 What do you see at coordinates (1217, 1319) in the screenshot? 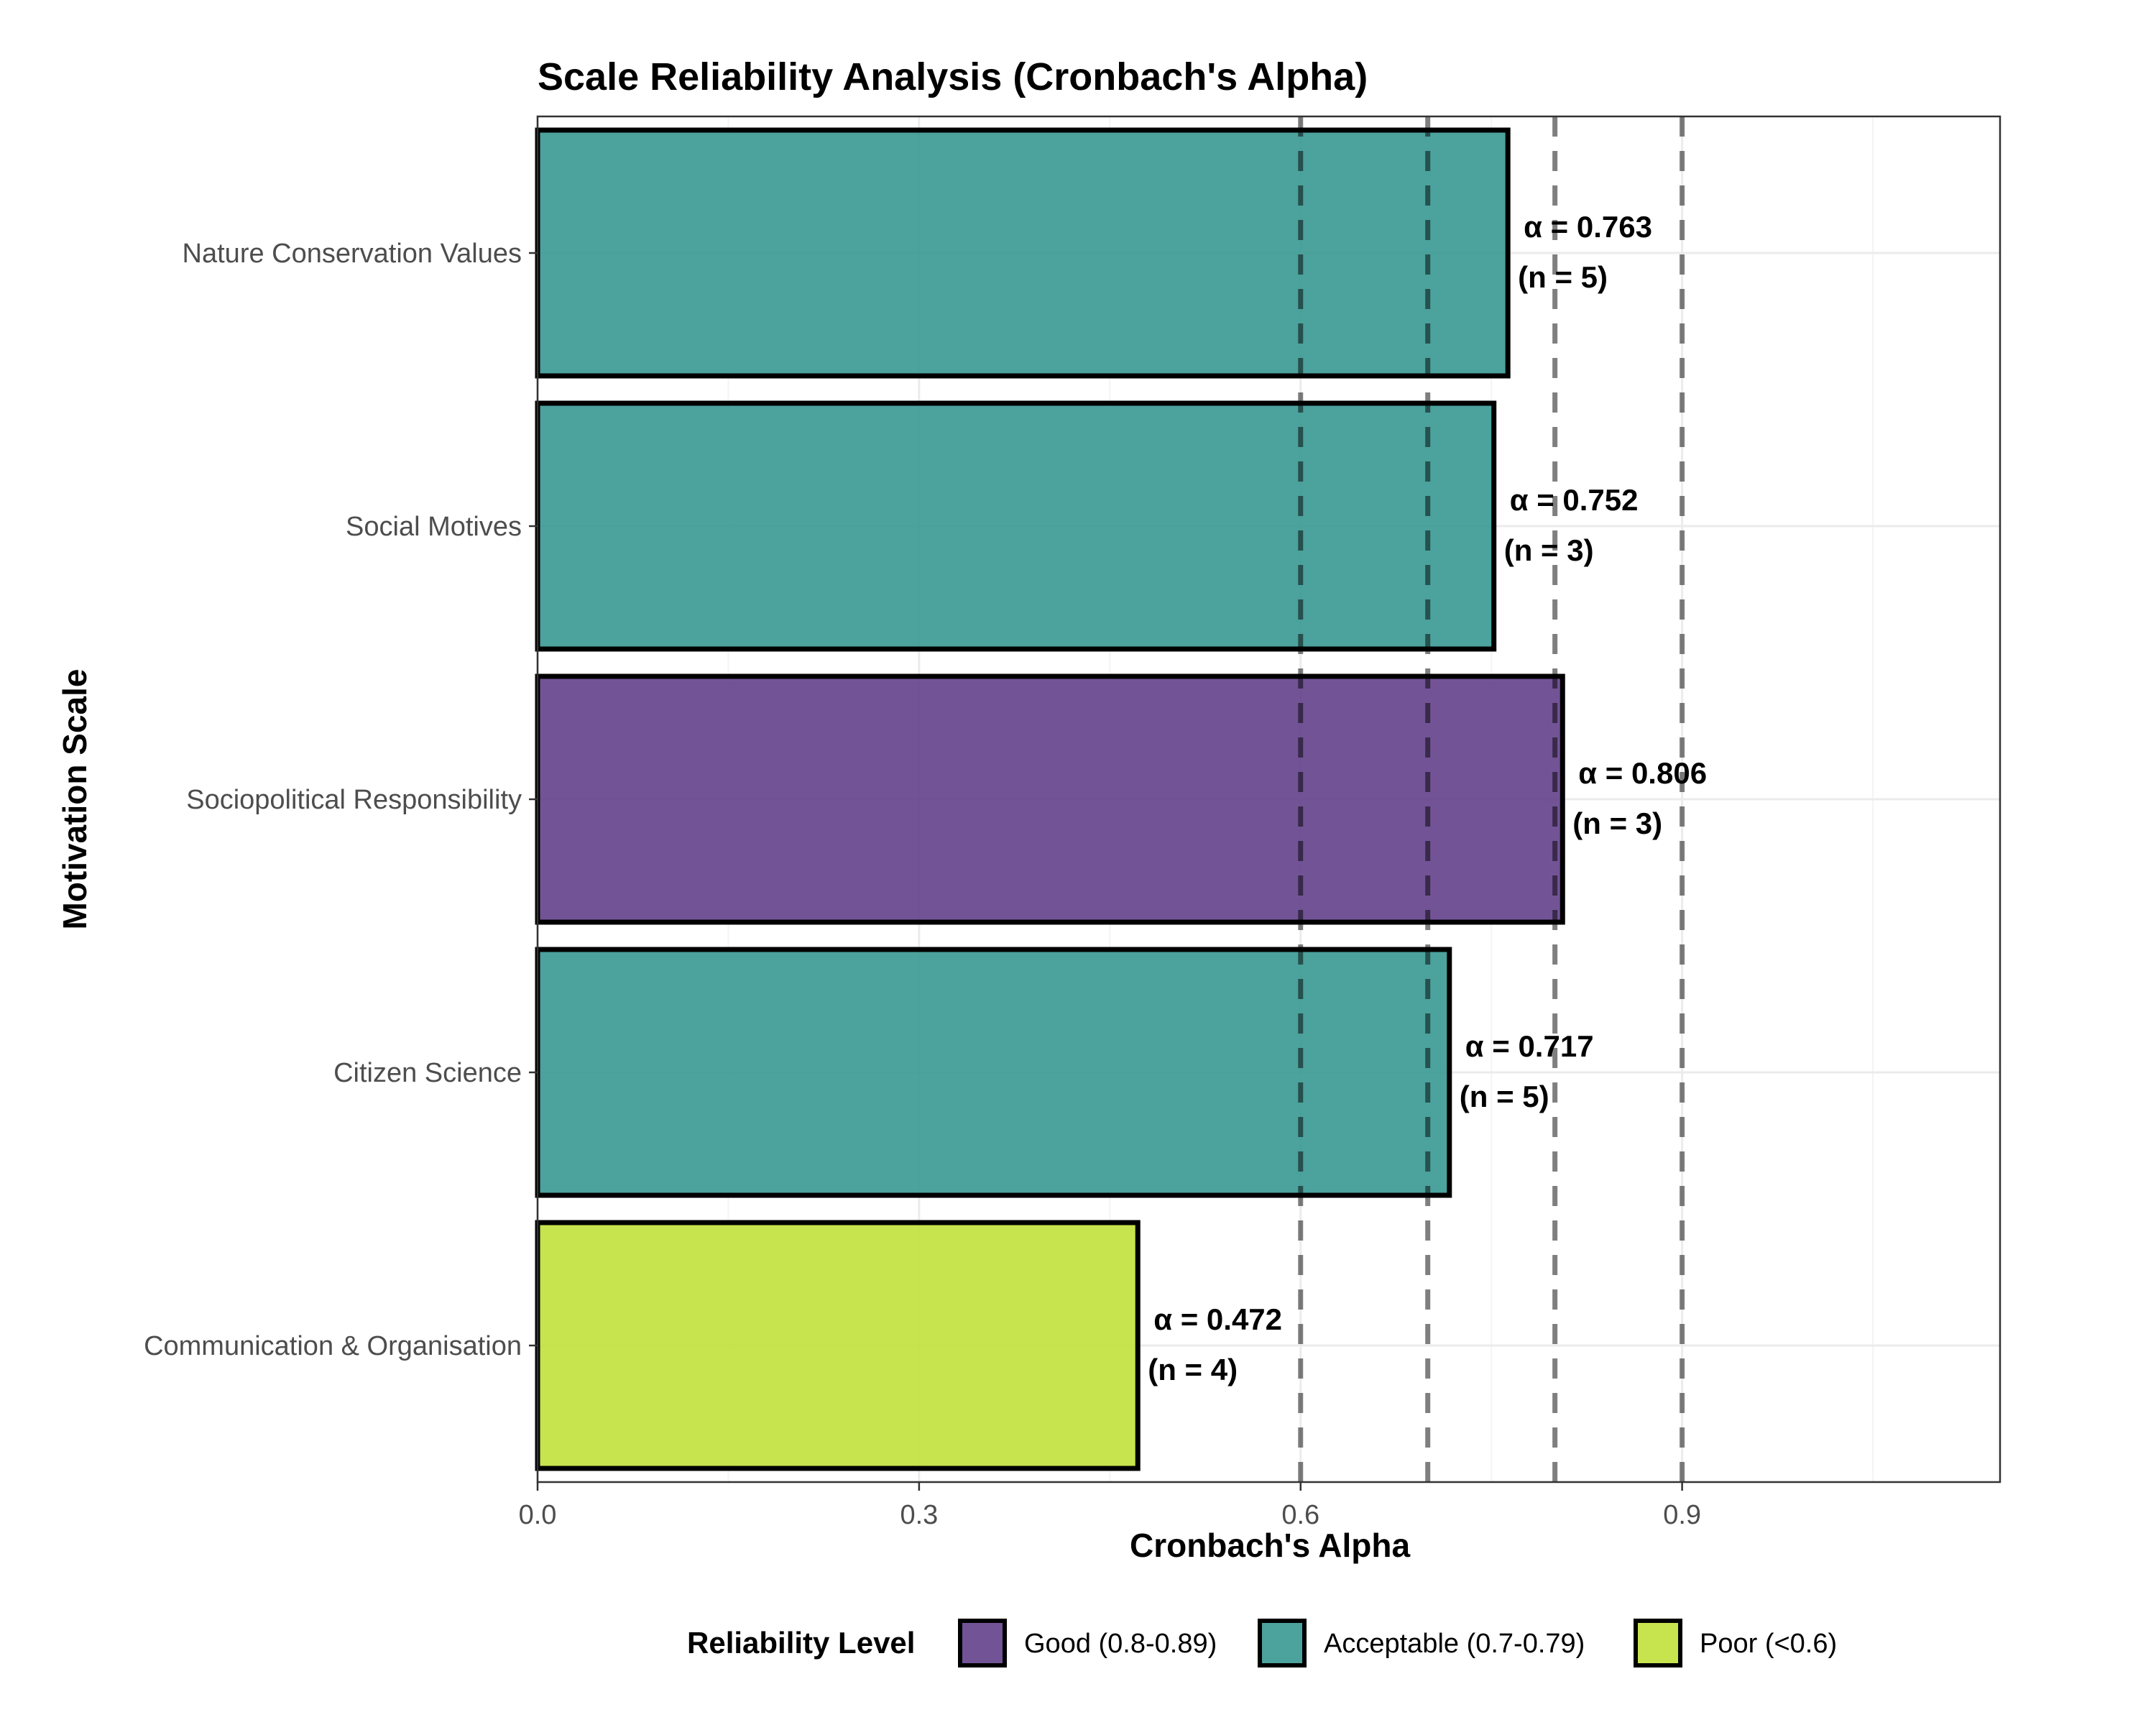
I see `bar-value-label: α = 0.472` at bounding box center [1217, 1319].